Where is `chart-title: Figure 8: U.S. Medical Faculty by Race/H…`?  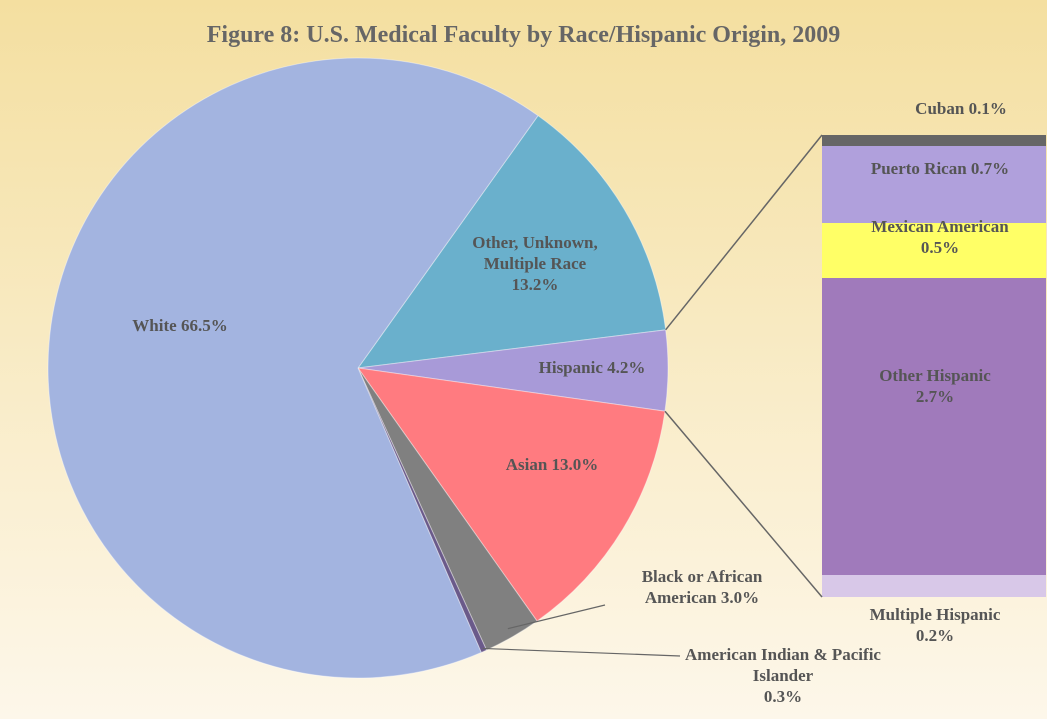 chart-title: Figure 8: U.S. Medical Faculty by Race/H… is located at coordinates (523, 35).